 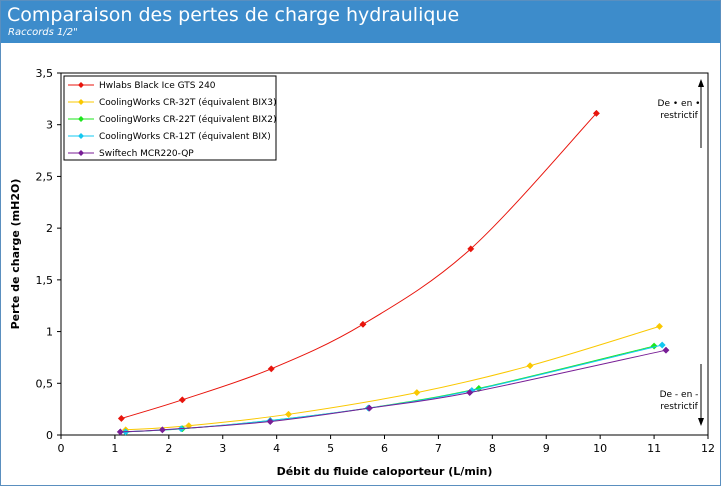 I want to click on x-tick-label: 11, so click(x=654, y=448).